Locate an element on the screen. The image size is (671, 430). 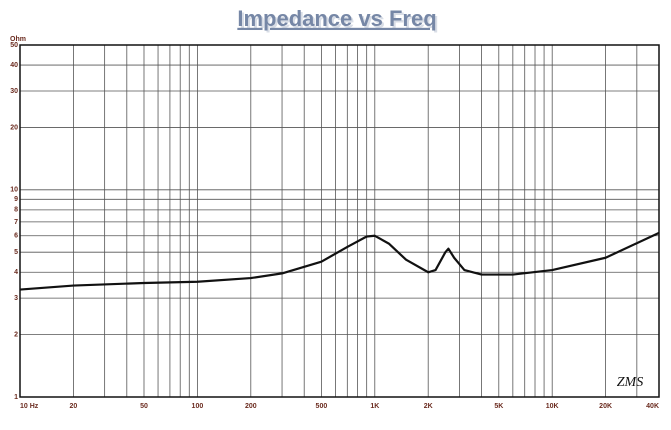
signature: ZMS is located at coordinates (630, 382).